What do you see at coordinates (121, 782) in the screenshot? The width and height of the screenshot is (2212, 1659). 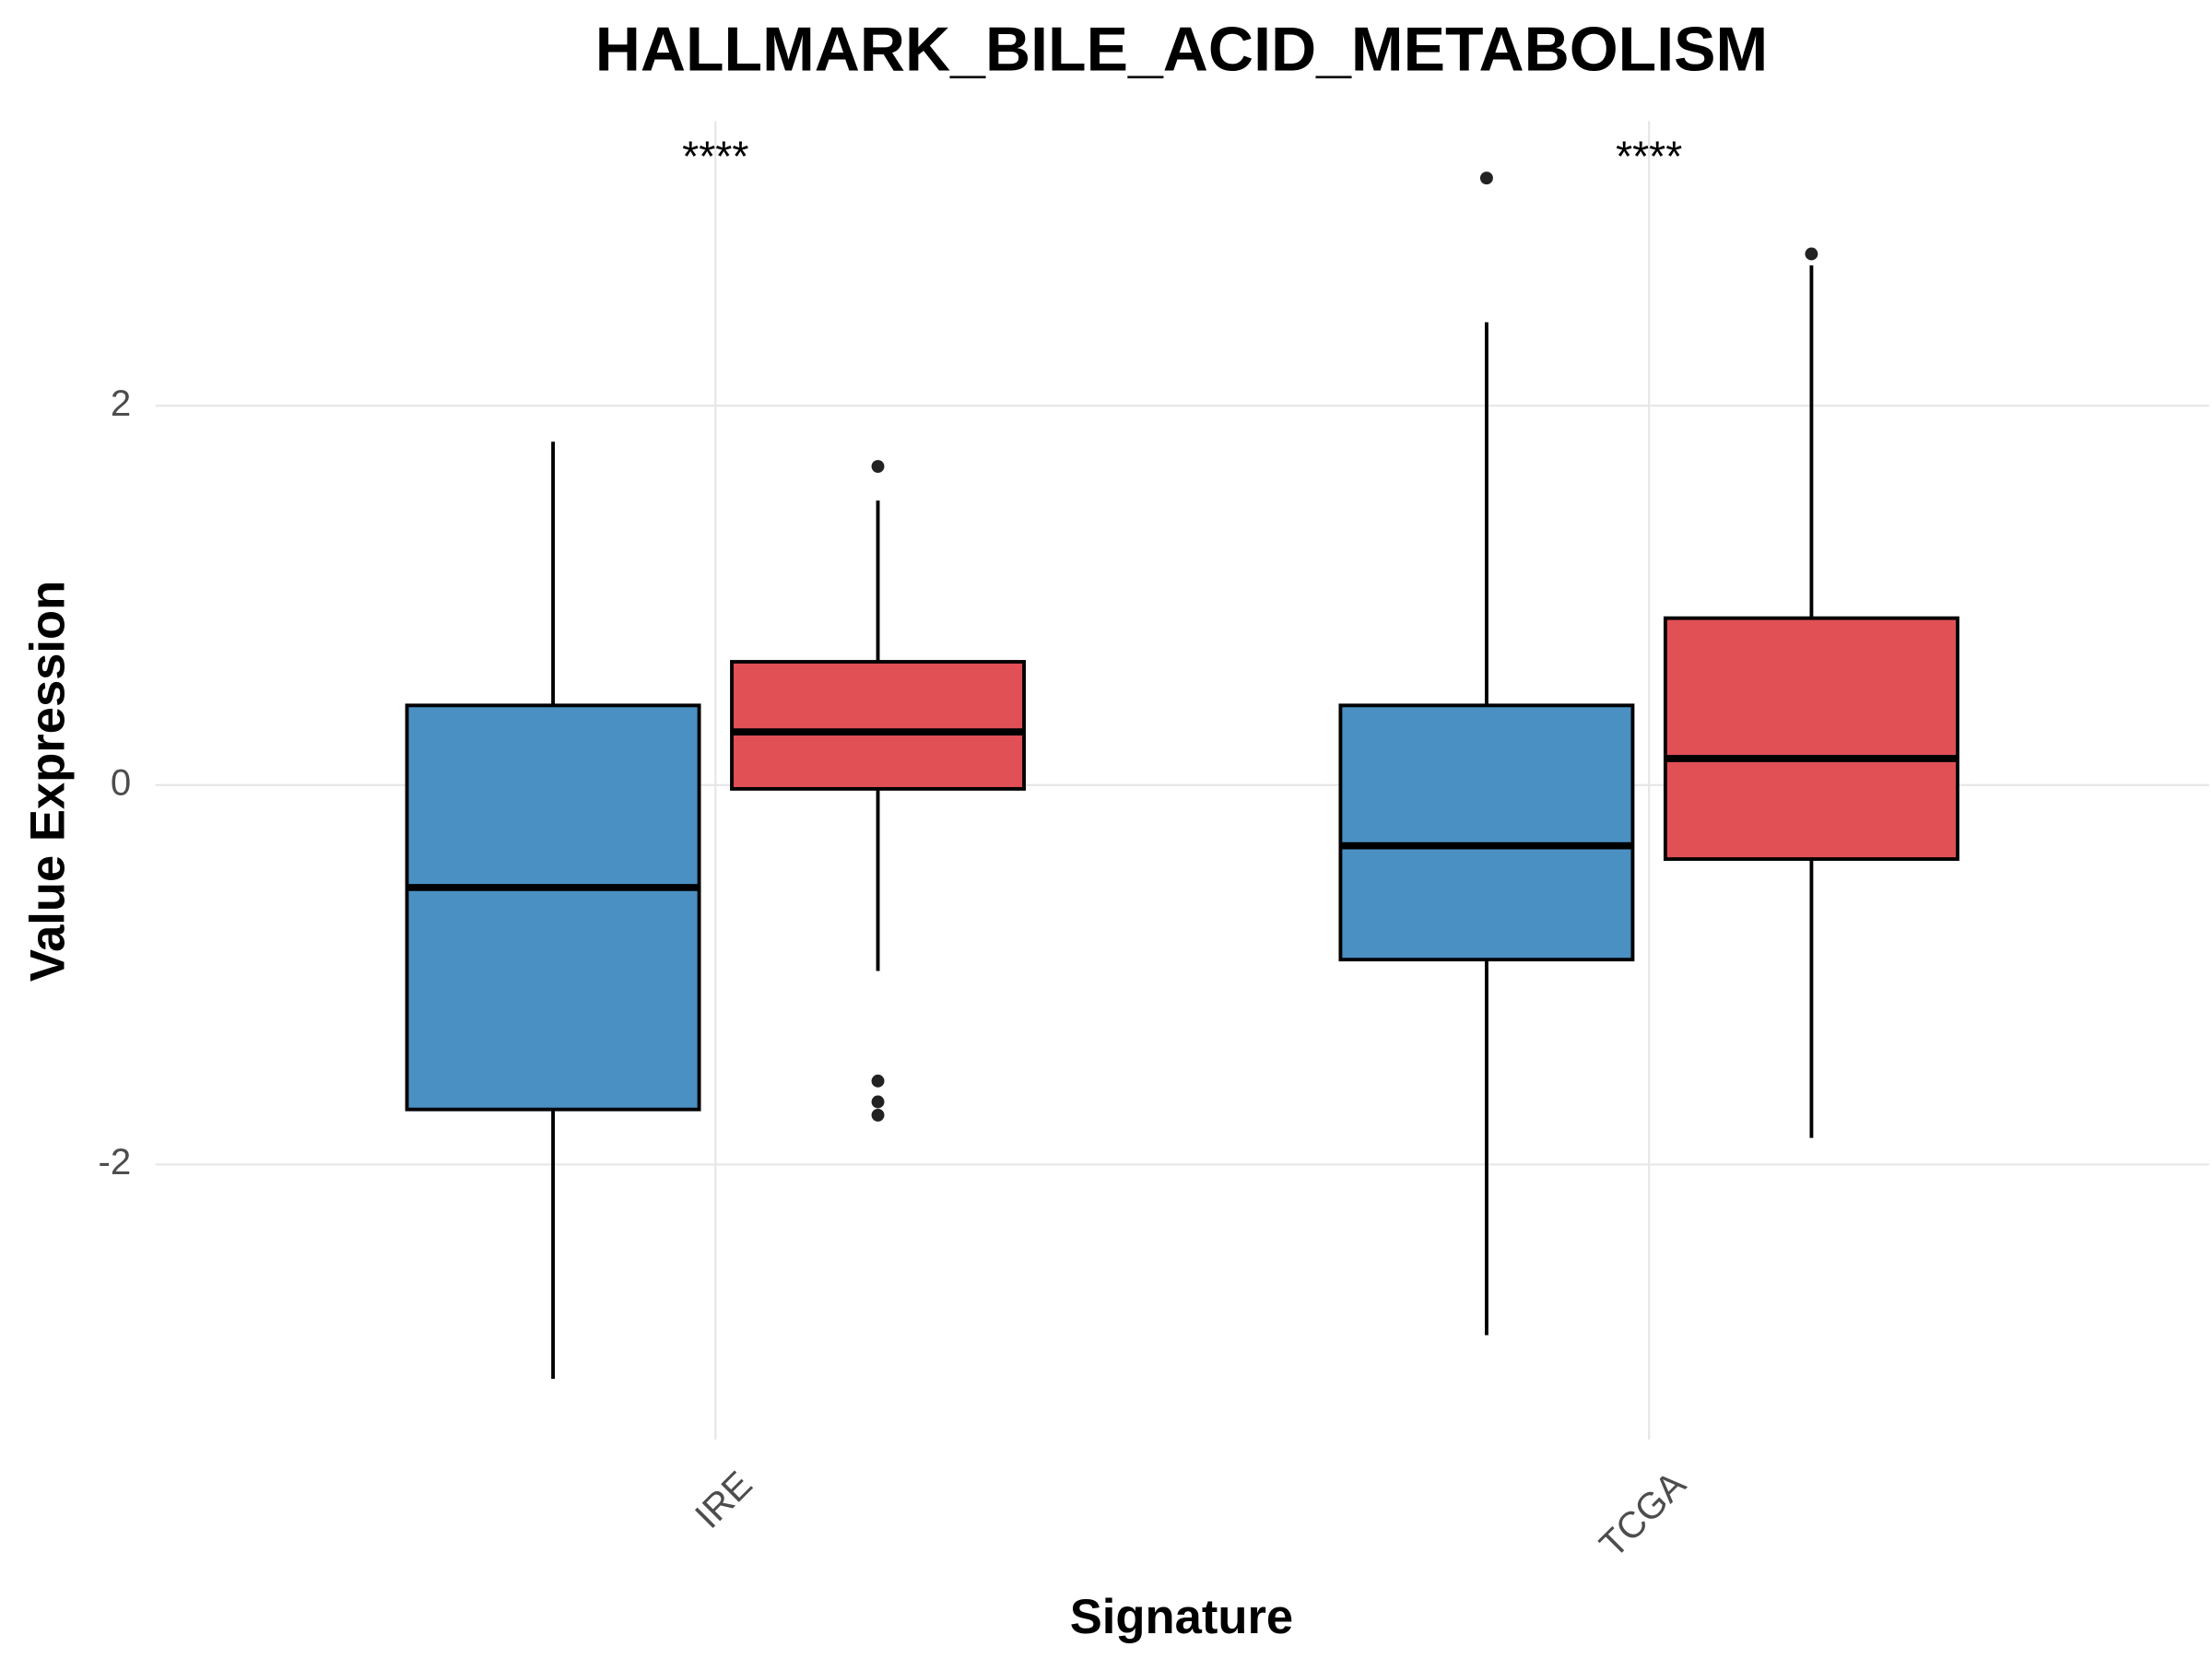 I see `y-tick-label: 0` at bounding box center [121, 782].